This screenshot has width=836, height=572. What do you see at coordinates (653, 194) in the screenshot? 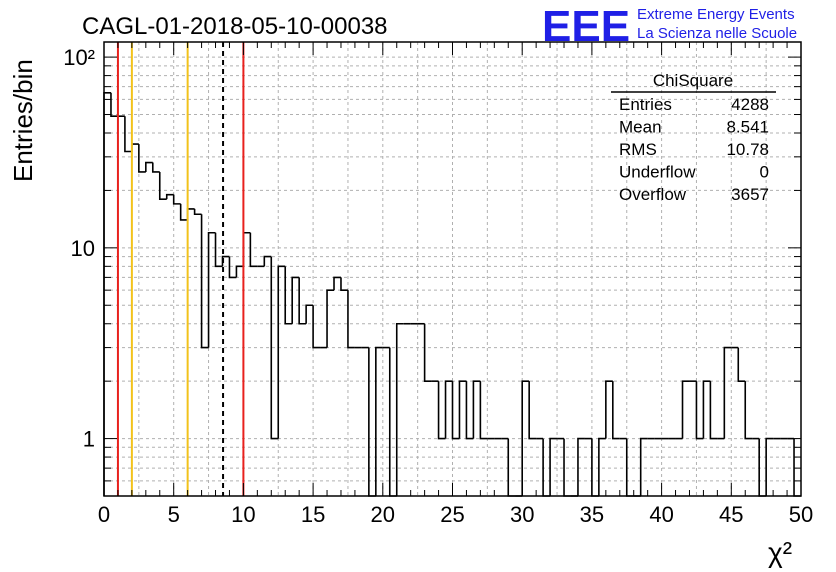
I see `stats-row-label: Overflow` at bounding box center [653, 194].